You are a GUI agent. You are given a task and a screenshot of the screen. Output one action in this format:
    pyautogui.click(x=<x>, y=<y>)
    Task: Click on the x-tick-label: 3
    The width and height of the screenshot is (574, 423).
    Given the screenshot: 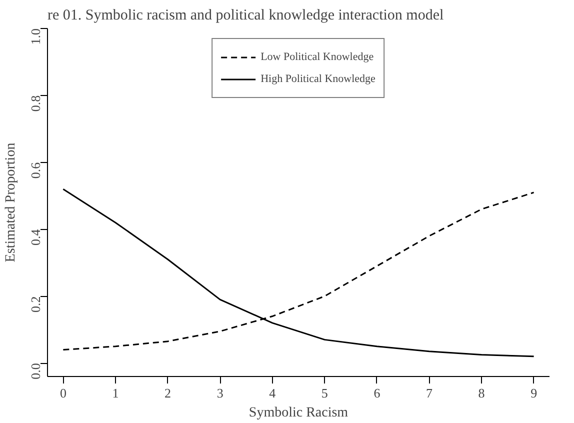 What is the action you would take?
    pyautogui.click(x=220, y=393)
    